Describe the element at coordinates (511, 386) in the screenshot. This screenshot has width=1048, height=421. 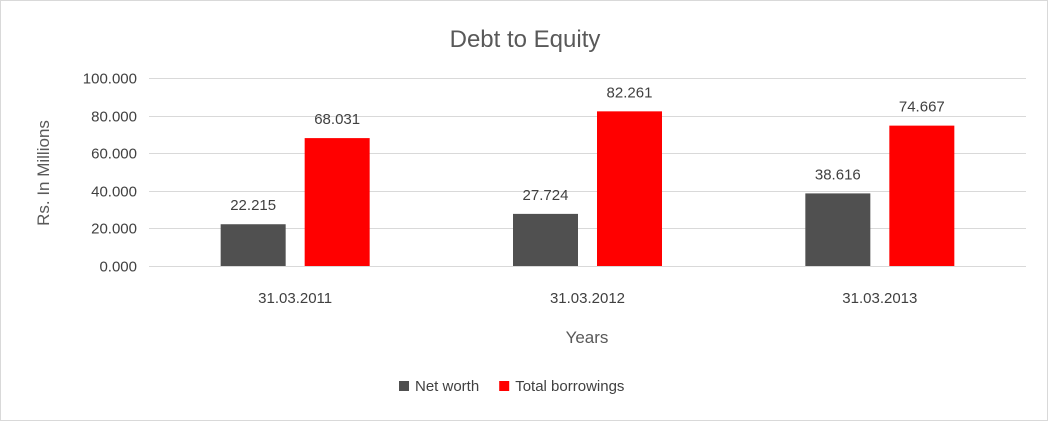
I see `legend: Net worth Total borrowings` at that location.